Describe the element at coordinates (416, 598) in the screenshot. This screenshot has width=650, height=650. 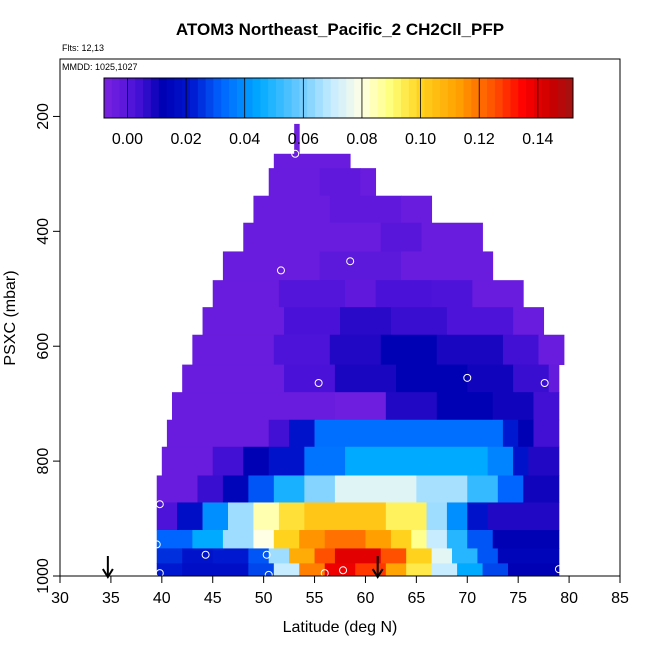
I see `x-tick-label: 65` at that location.